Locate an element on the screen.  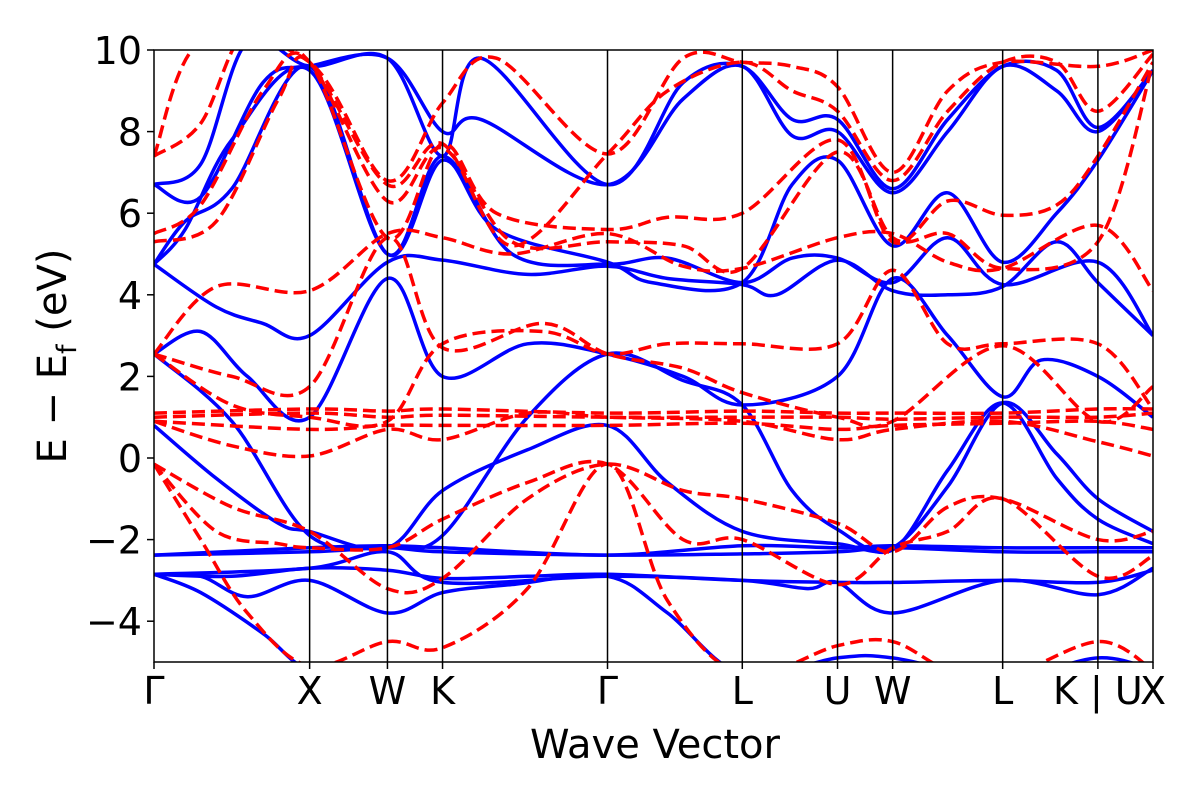
x-axis-label: Wave Vector is located at coordinates (655, 745).